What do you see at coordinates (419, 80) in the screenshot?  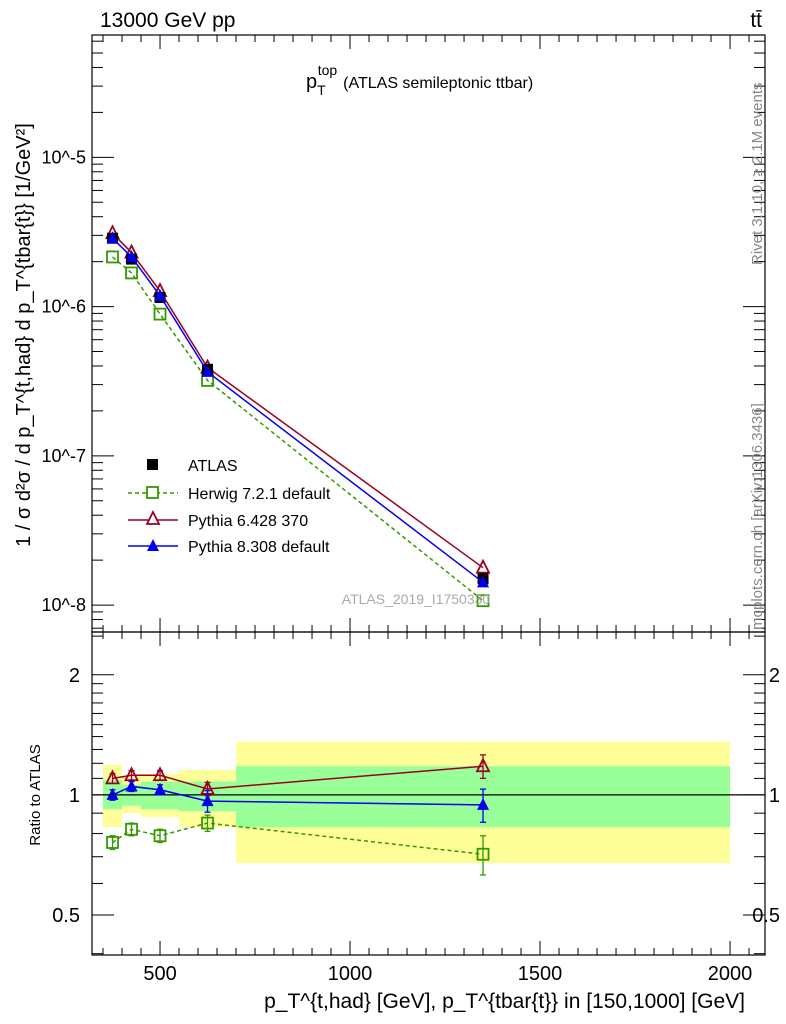 I see `plot-title: pTtop(ATLAS semileptonic ttbar)` at bounding box center [419, 80].